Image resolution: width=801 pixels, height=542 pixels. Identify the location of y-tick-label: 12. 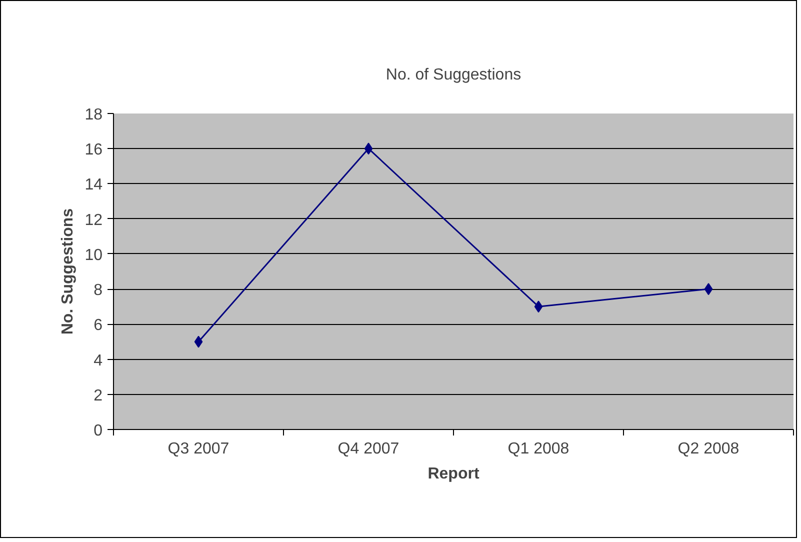
(93, 220).